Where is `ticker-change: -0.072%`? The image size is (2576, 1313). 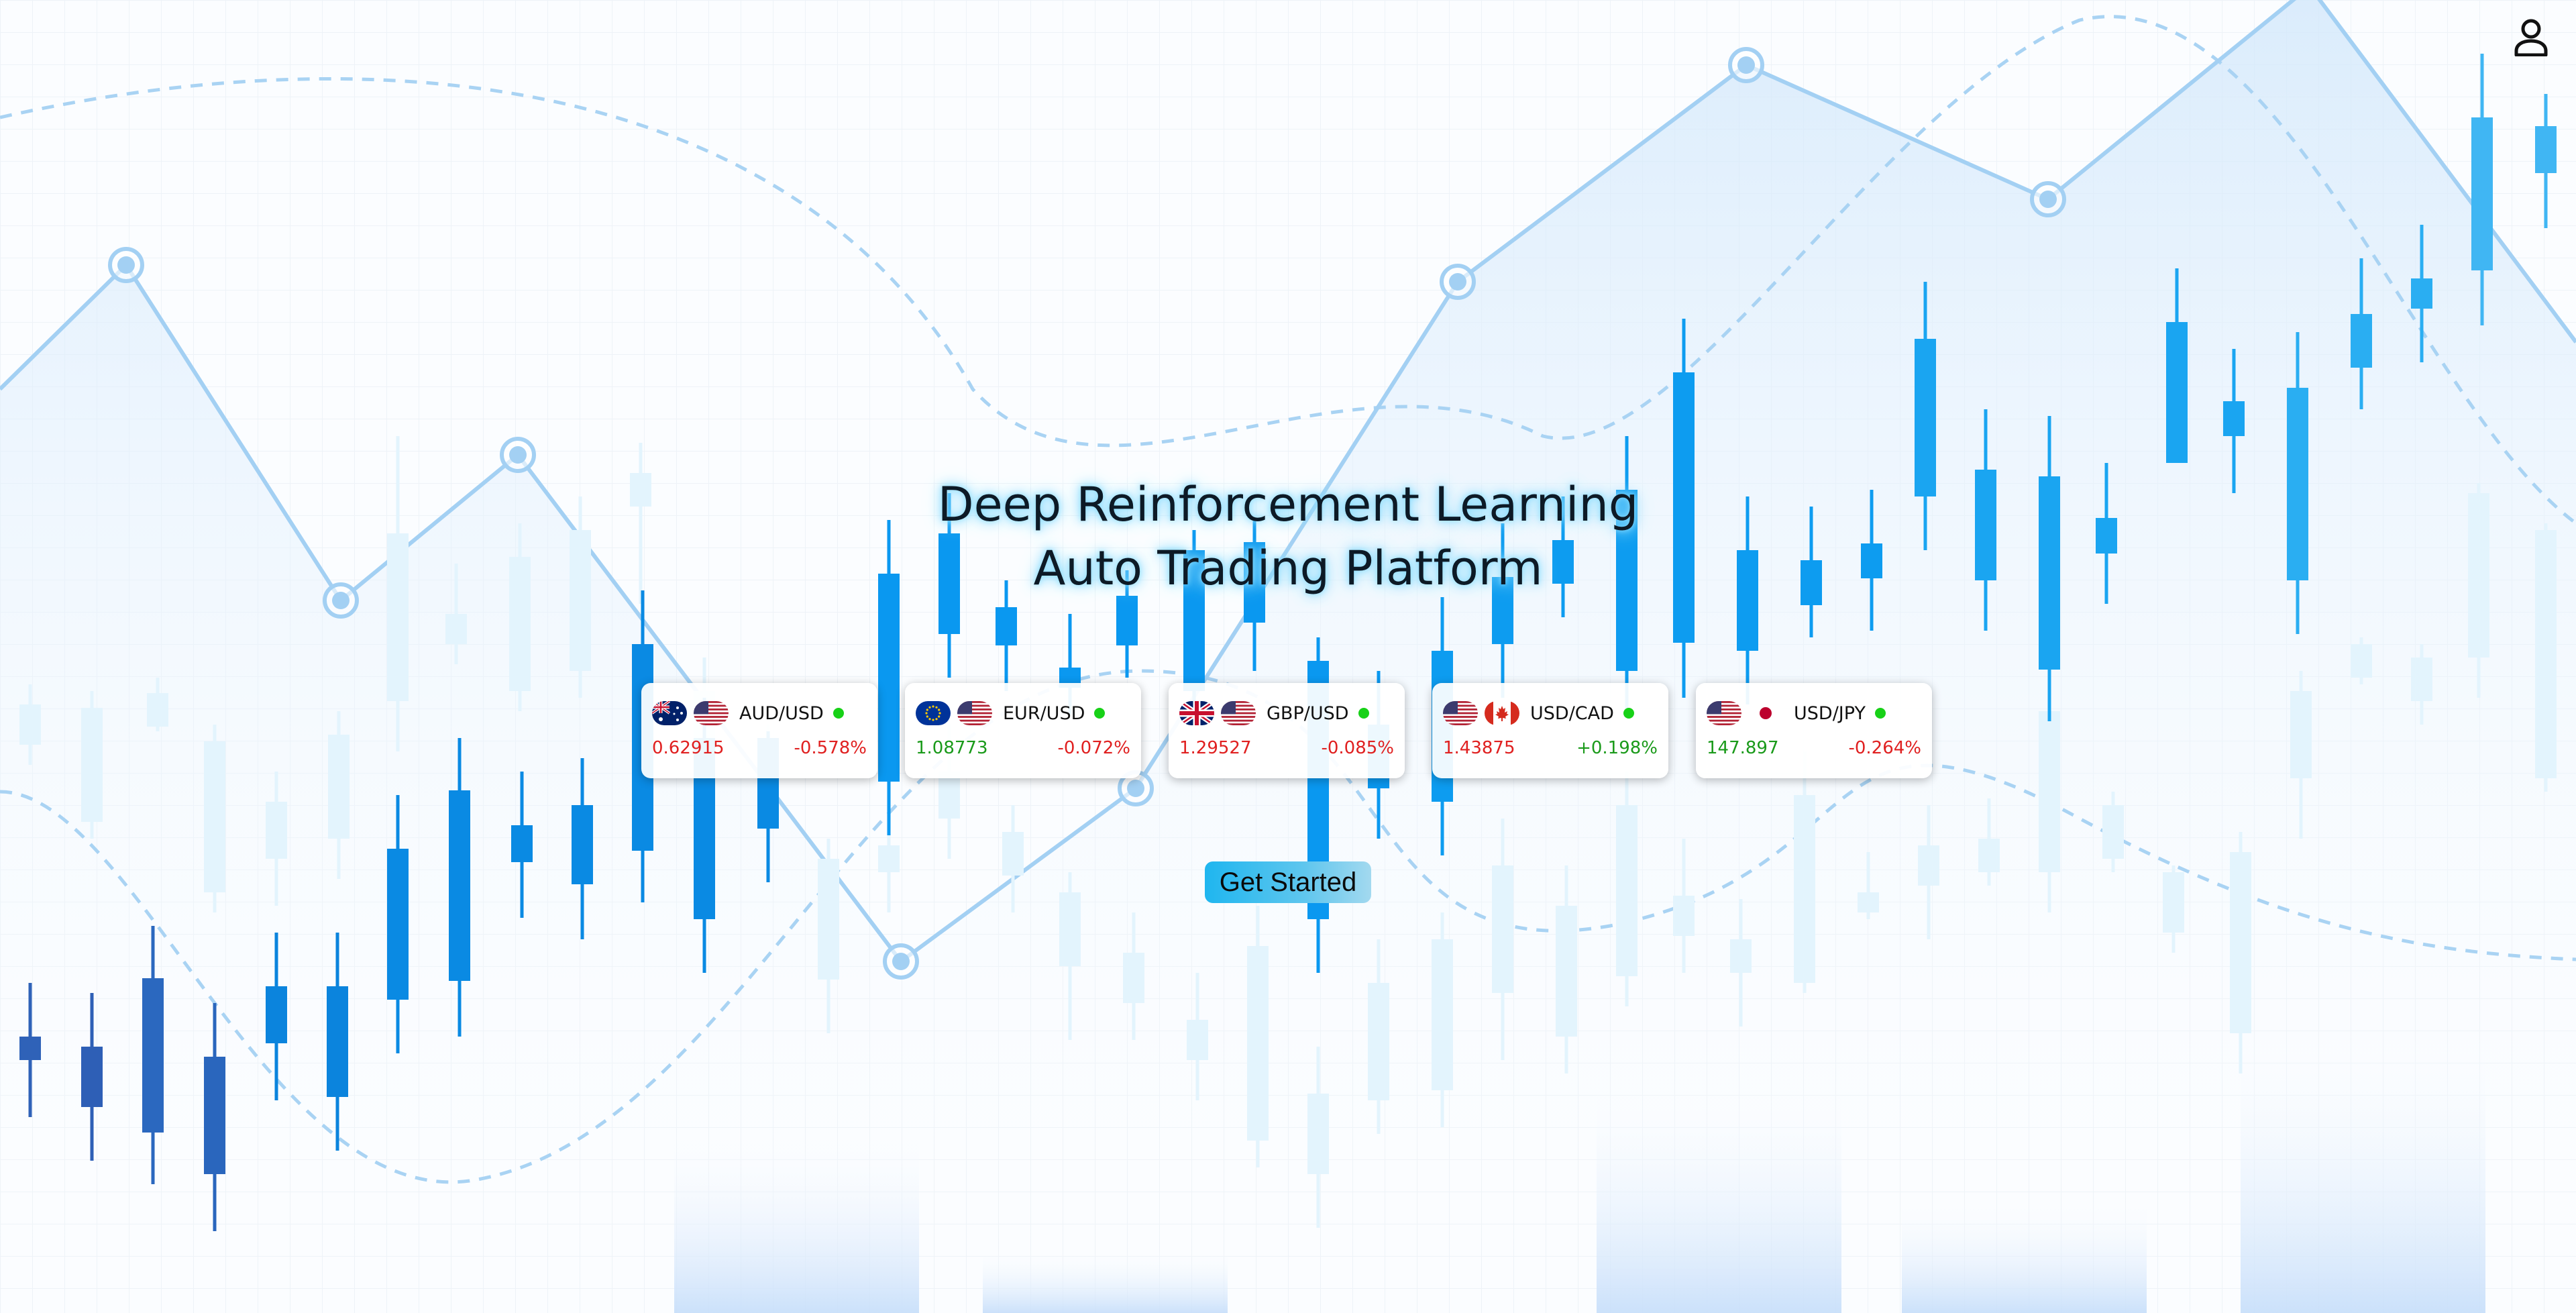
ticker-change: -0.072% is located at coordinates (1093, 748).